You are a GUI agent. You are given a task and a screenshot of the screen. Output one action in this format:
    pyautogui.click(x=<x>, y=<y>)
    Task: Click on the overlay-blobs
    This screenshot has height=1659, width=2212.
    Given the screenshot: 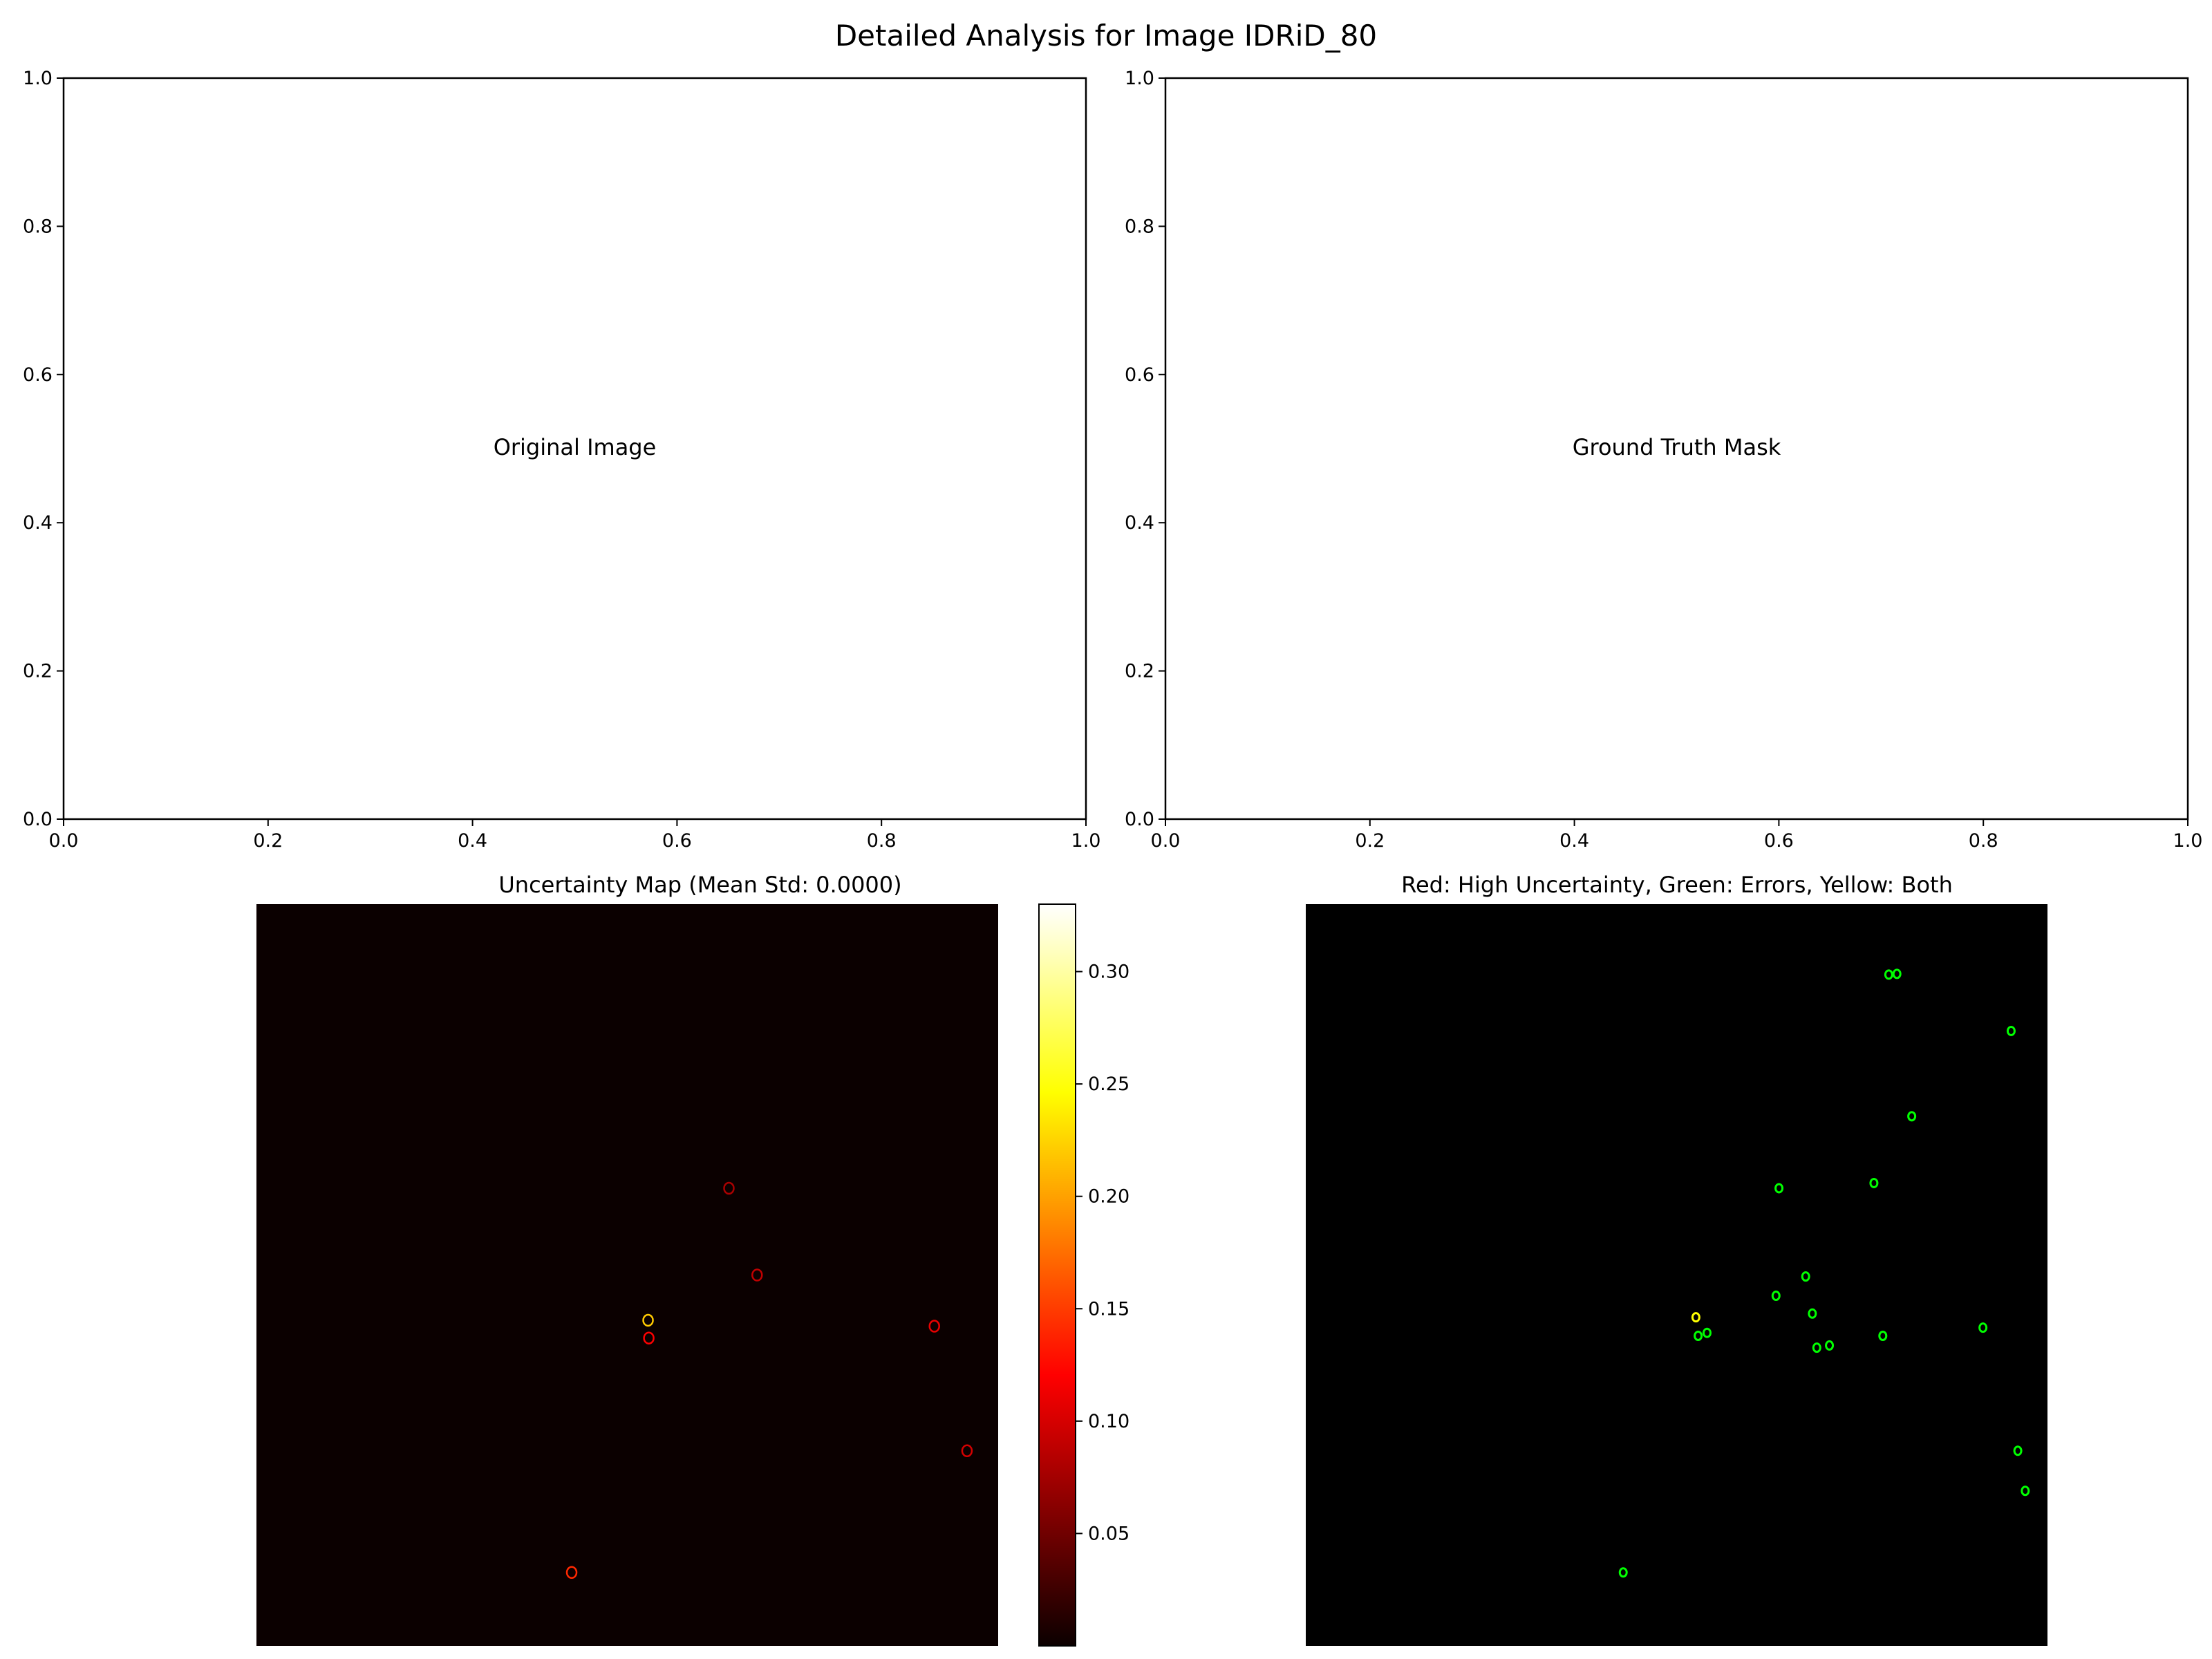 What is the action you would take?
    pyautogui.click(x=1824, y=1273)
    